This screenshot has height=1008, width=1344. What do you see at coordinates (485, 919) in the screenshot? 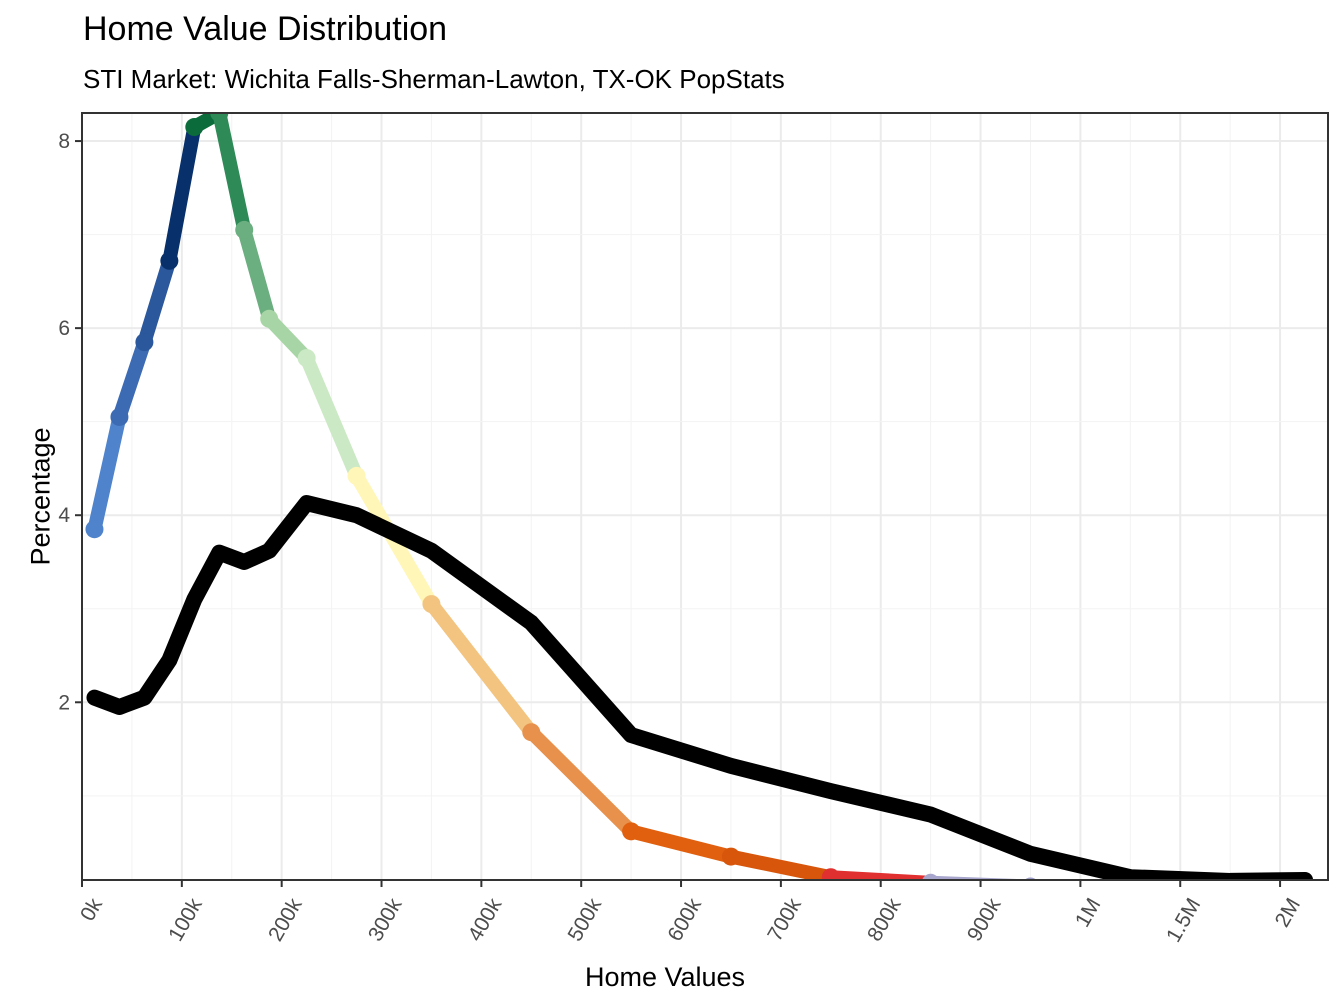
I see `x-tick-label: 400k` at bounding box center [485, 919].